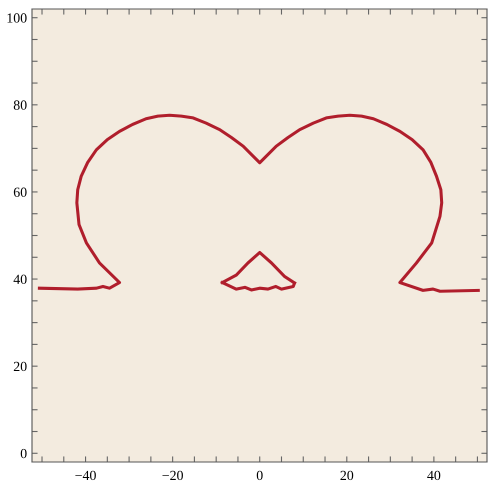  Describe the element at coordinates (20, 105) in the screenshot. I see `y-tick-label: 80` at that location.